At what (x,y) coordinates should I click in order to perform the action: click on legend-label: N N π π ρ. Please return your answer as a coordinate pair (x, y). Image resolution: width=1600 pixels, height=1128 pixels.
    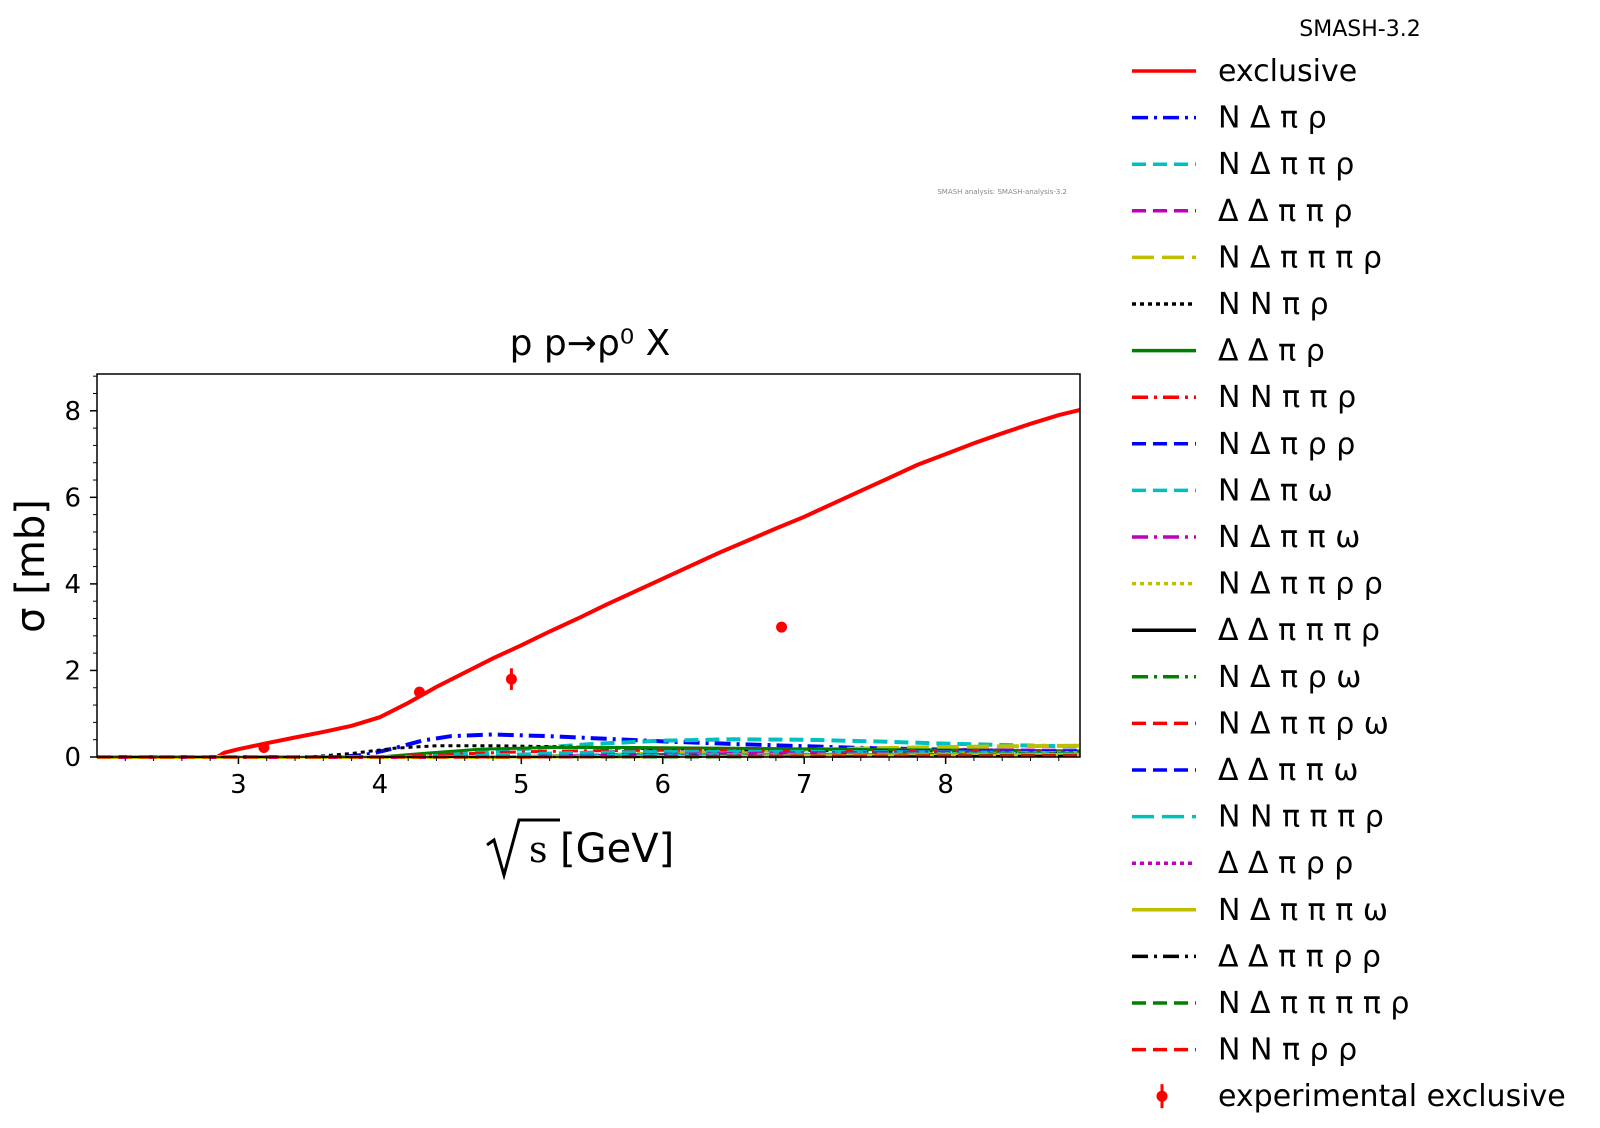
    Looking at the image, I should click on (1287, 397).